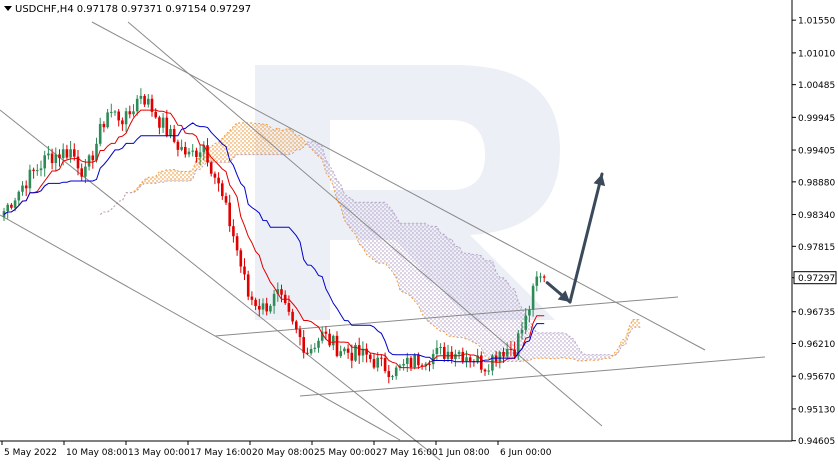 This screenshot has width=838, height=466. What do you see at coordinates (816, 152) in the screenshot?
I see `price-label: 0.99405` at bounding box center [816, 152].